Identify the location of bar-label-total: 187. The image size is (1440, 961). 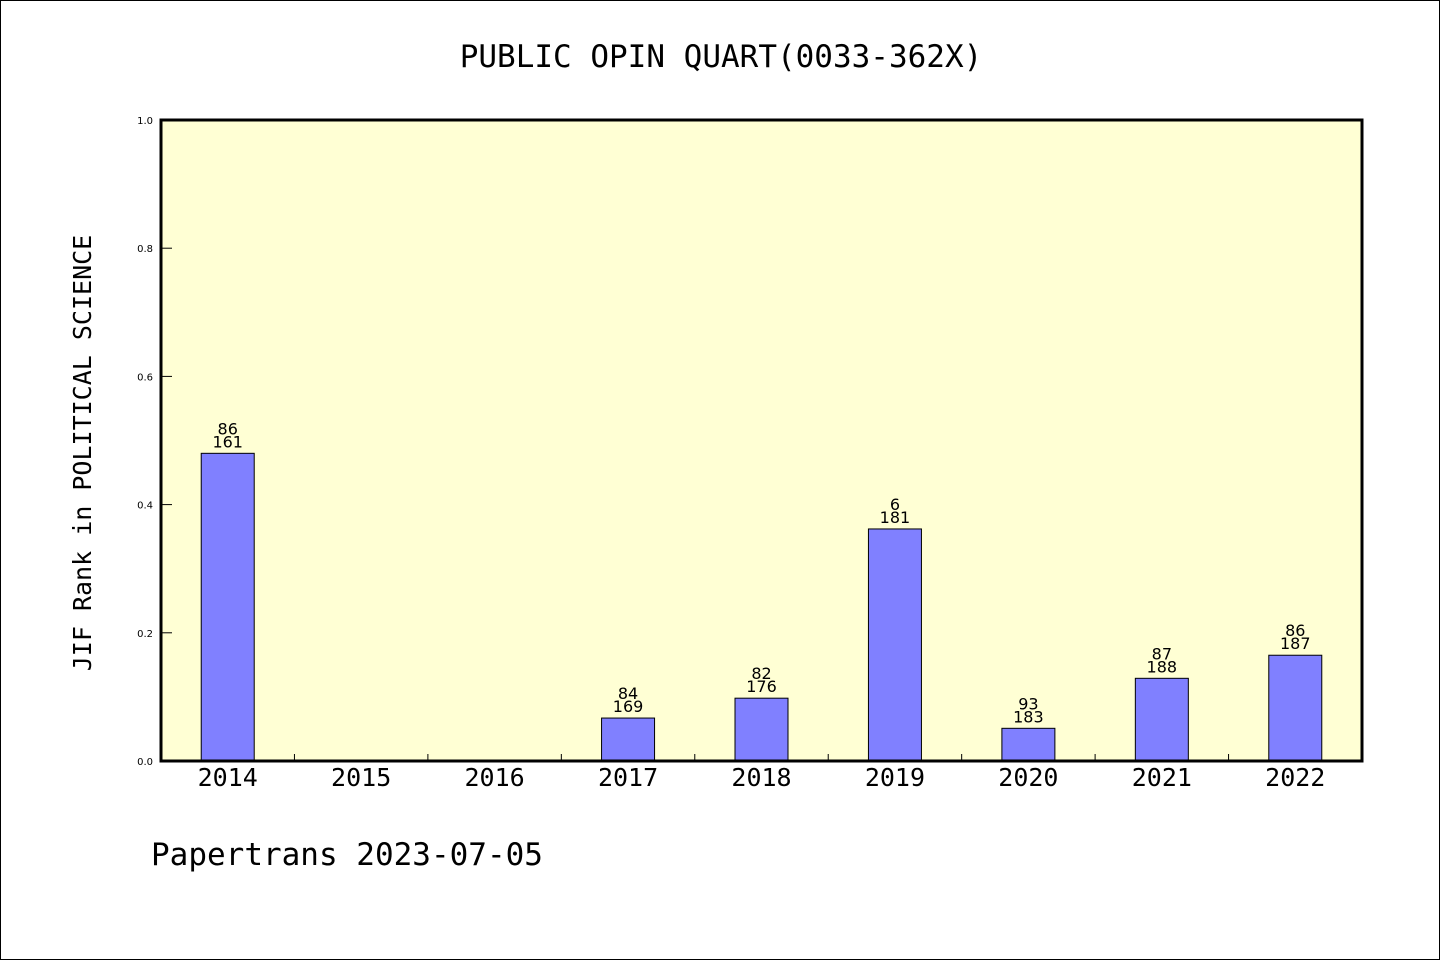
(1295, 643).